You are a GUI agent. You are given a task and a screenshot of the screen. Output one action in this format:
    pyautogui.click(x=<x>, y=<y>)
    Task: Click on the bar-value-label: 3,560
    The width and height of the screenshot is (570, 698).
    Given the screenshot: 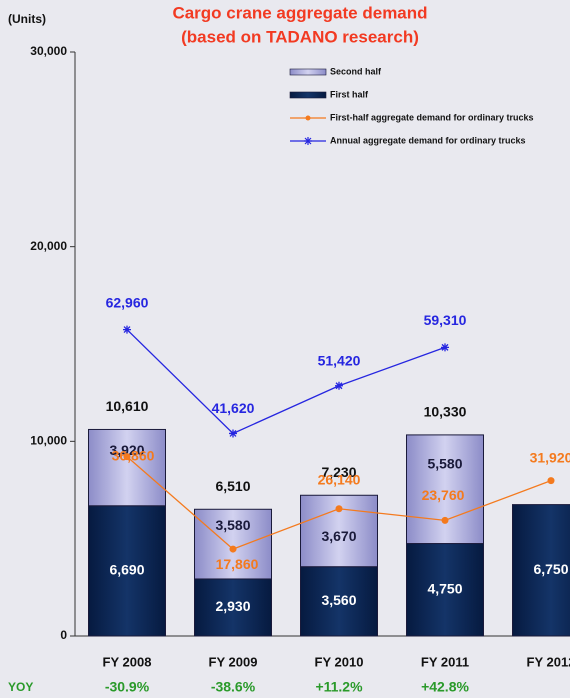 What is the action you would take?
    pyautogui.click(x=338, y=600)
    